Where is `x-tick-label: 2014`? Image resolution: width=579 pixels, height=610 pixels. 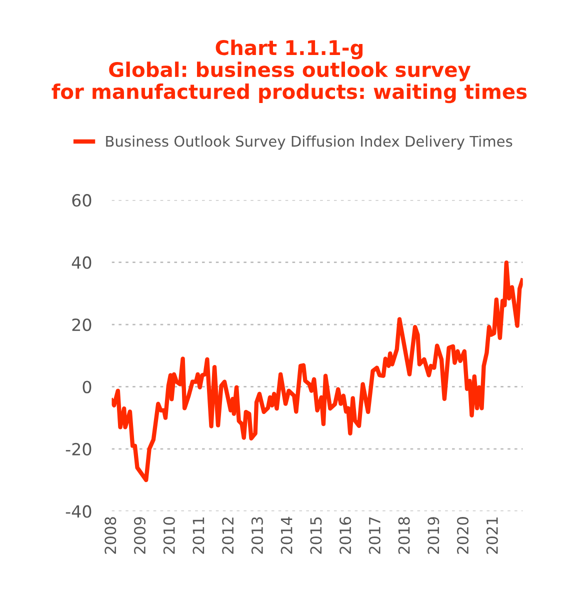
x-tick-label: 2014 is located at coordinates (286, 535).